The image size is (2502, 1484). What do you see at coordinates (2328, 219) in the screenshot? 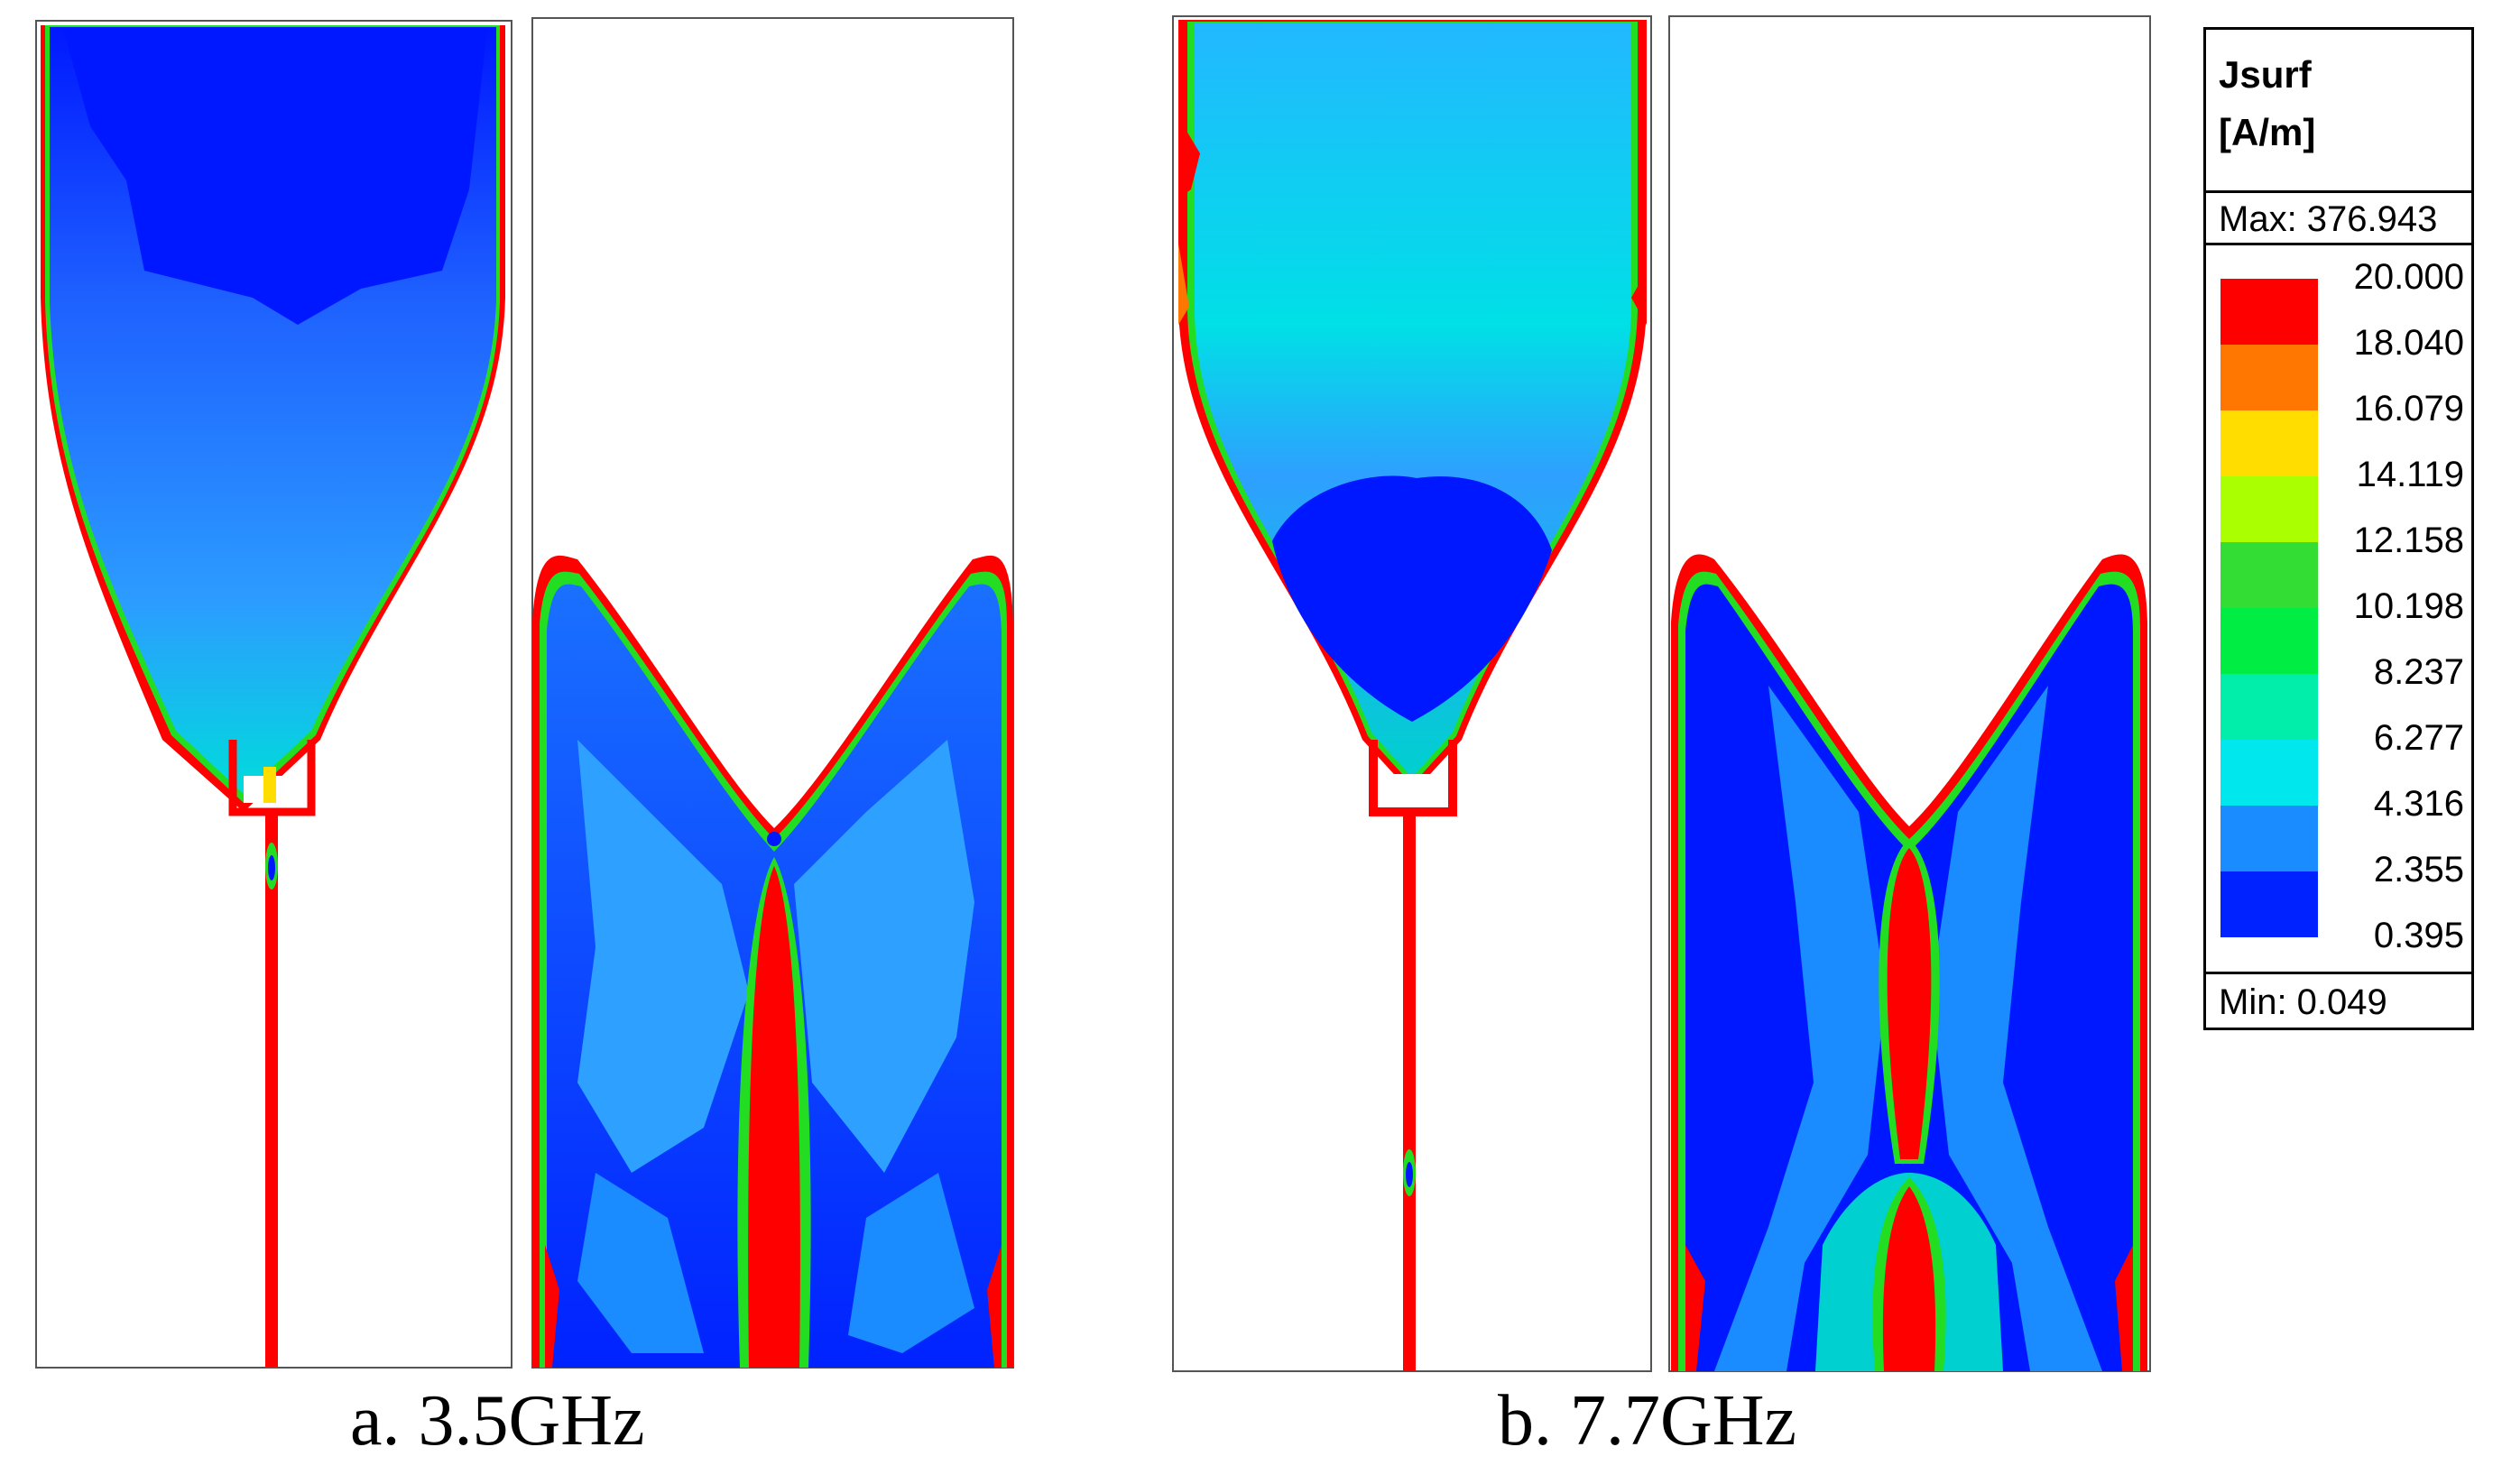
I see `legend-max: Max: 376.943` at bounding box center [2328, 219].